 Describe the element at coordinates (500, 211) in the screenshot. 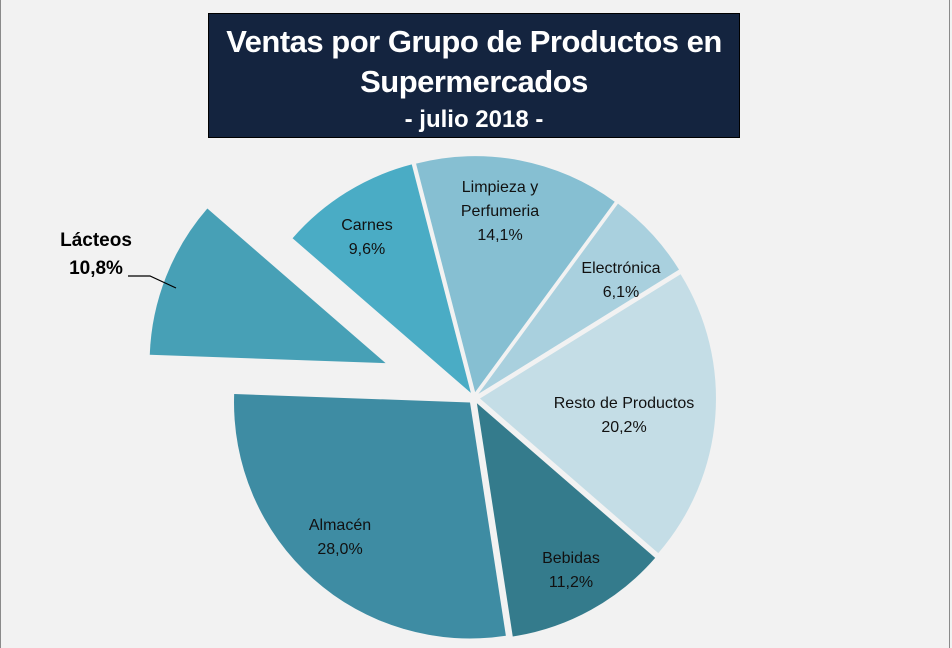

I see `data-label-name: Perfumeria` at that location.